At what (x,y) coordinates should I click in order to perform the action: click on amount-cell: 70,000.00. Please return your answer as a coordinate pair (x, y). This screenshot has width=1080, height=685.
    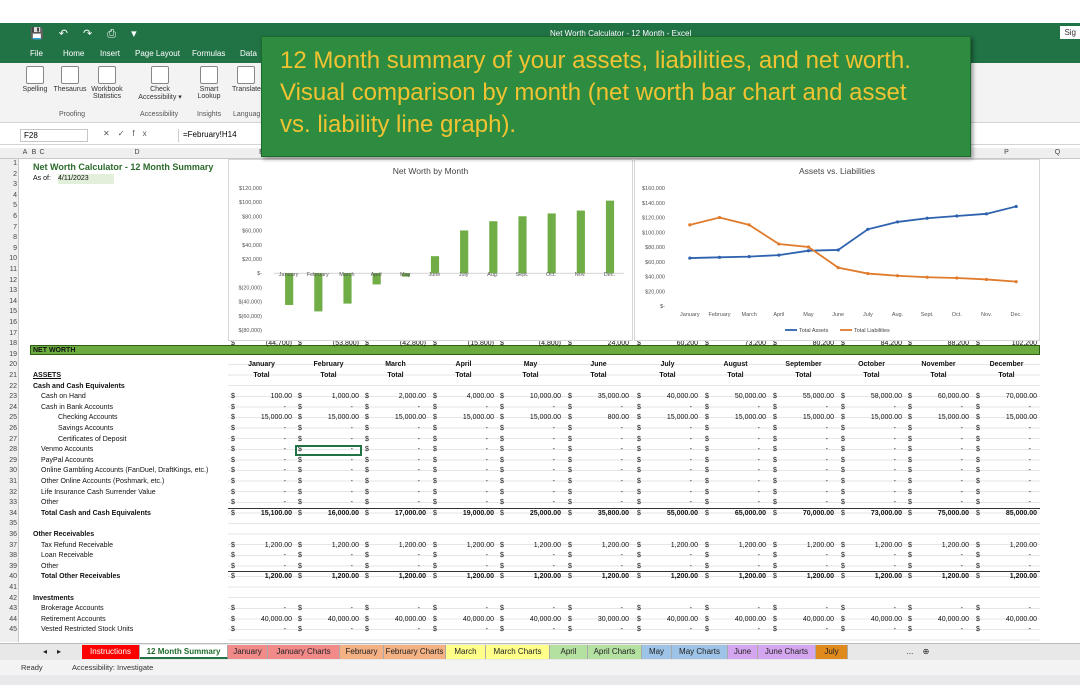
    Looking at the image, I should click on (818, 513).